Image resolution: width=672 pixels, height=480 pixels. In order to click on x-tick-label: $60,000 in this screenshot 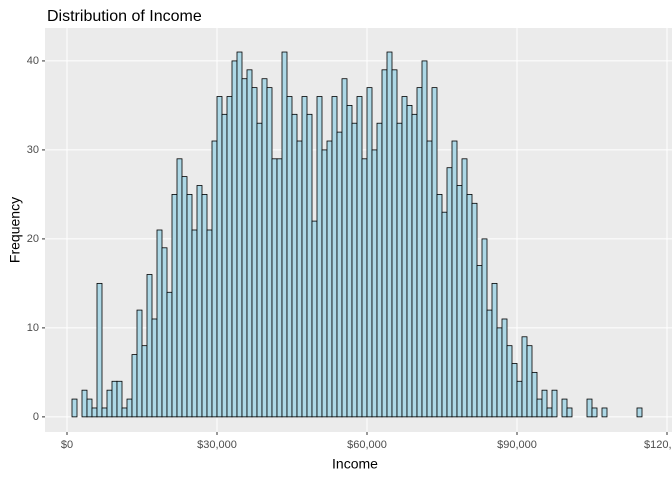, I will do `click(367, 445)`.